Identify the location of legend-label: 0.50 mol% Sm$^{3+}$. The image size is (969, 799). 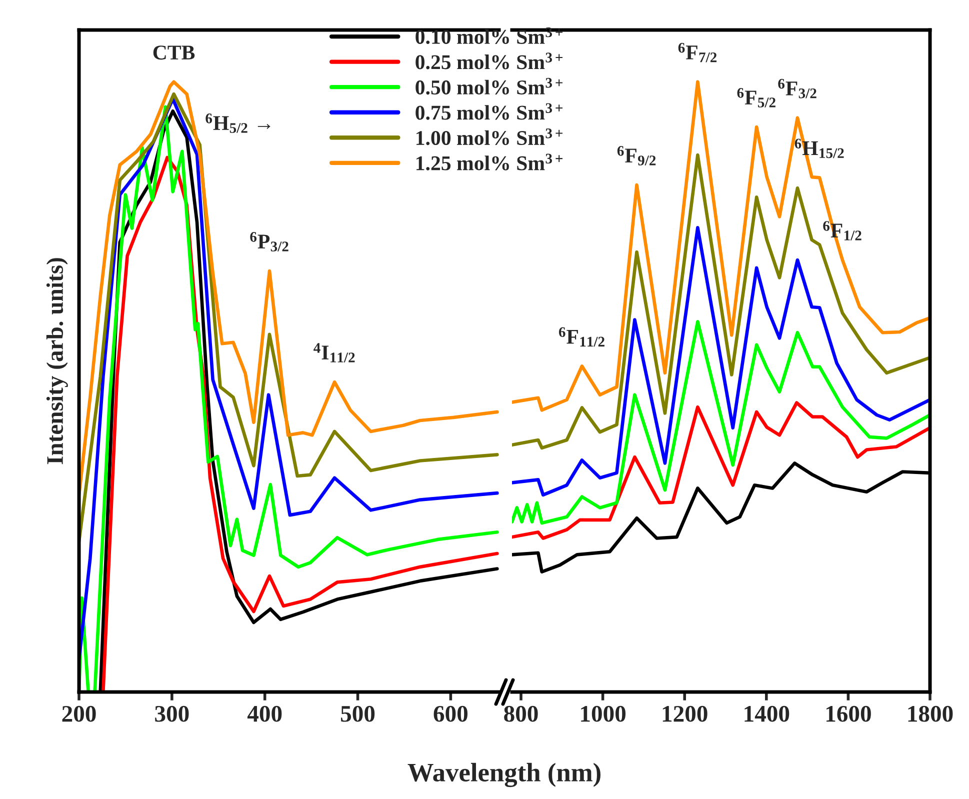
(489, 86).